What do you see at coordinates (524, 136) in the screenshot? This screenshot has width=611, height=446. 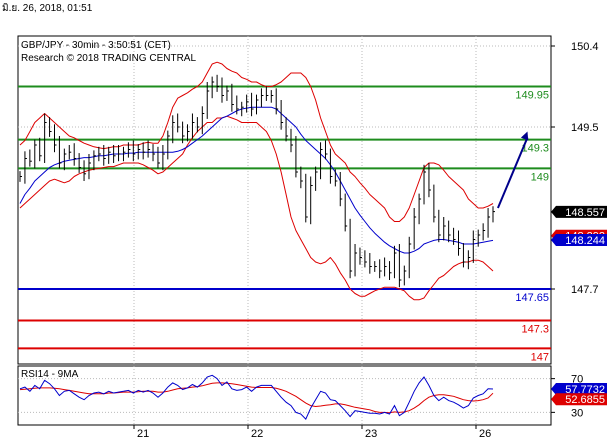 I see `forecast-arrow-head` at bounding box center [524, 136].